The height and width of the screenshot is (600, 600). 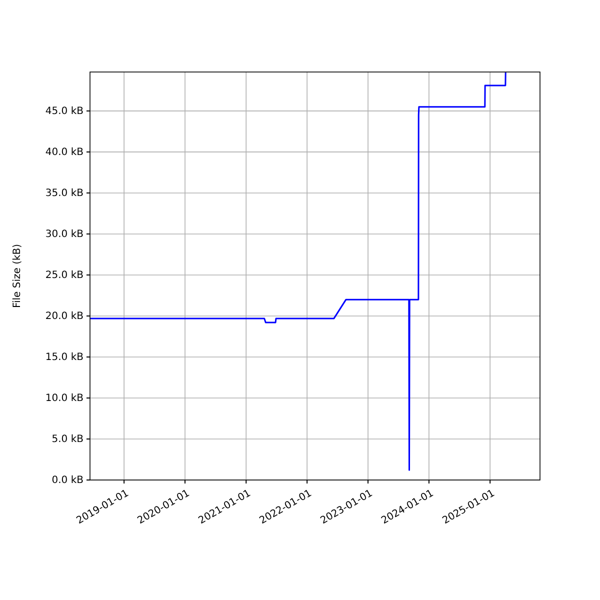 I want to click on y-tick-label: 10.0 kB, so click(x=64, y=398).